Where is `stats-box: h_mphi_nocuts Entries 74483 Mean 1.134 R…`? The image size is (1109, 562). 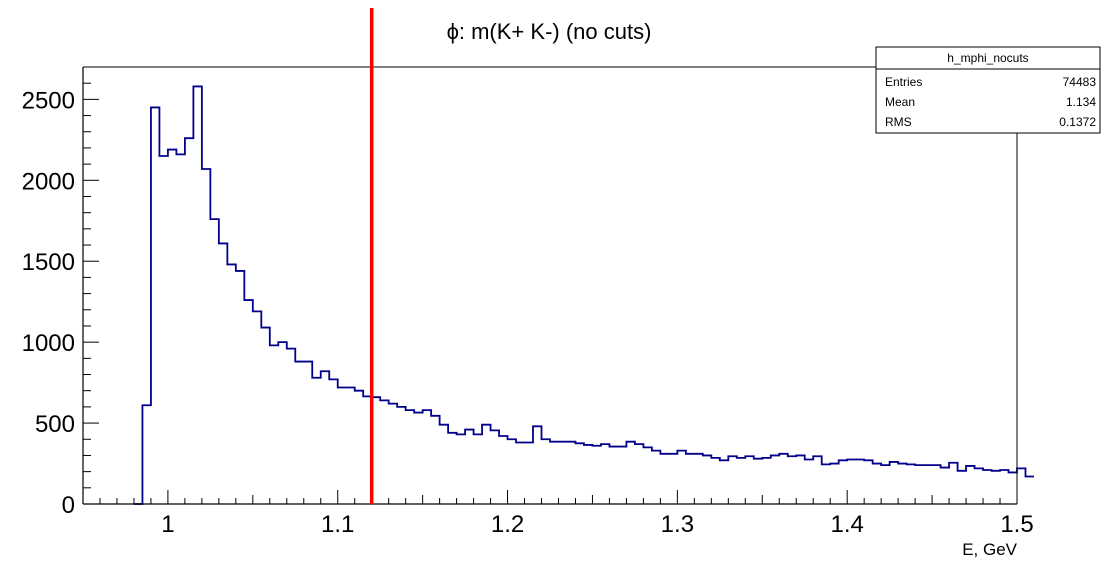 stats-box: h_mphi_nocuts Entries 74483 Mean 1.134 R… is located at coordinates (988, 90).